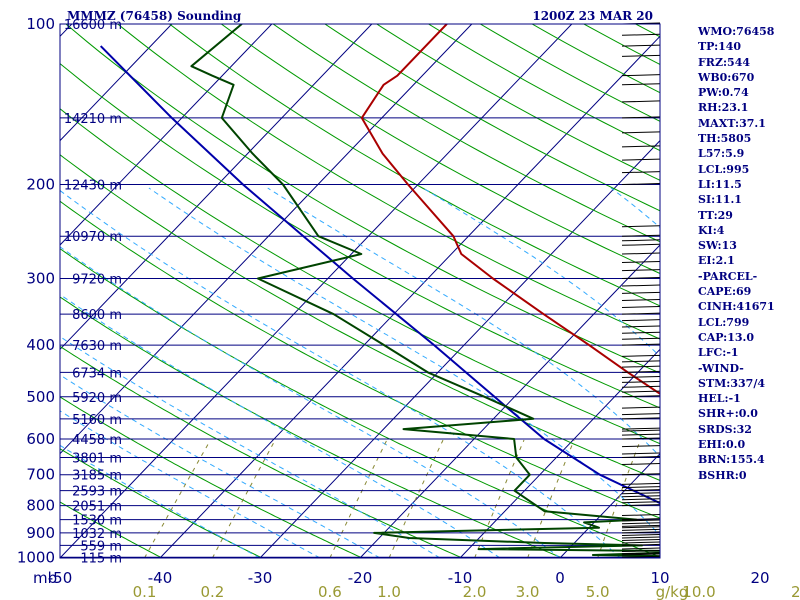 This screenshot has height=600, width=800. Describe the element at coordinates (731, 383) in the screenshot. I see `sounding-index-item: STM:337/4` at that location.